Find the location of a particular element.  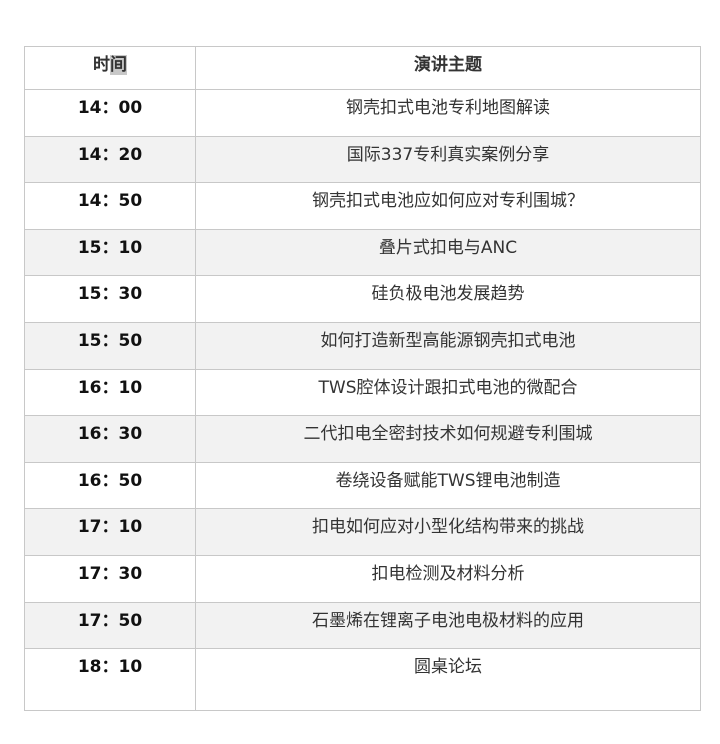

table-row: 17：10 扣电如何应对小型化结构带来的挑战 is located at coordinates (362, 532).